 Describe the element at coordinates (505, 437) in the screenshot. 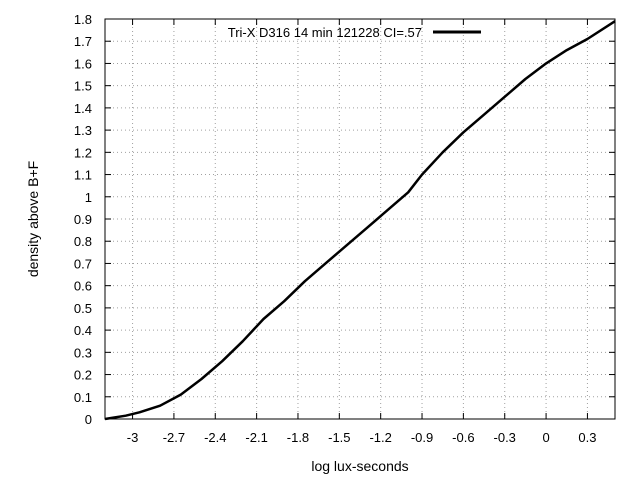

I see `x-tick-label: -0.3` at that location.